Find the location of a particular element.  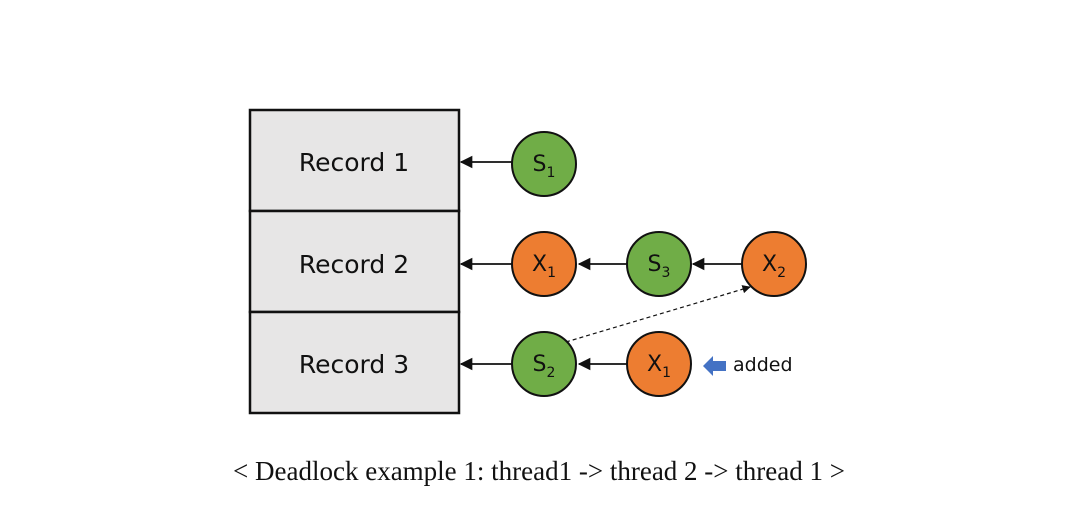

left-arrow-icon is located at coordinates (714, 366).